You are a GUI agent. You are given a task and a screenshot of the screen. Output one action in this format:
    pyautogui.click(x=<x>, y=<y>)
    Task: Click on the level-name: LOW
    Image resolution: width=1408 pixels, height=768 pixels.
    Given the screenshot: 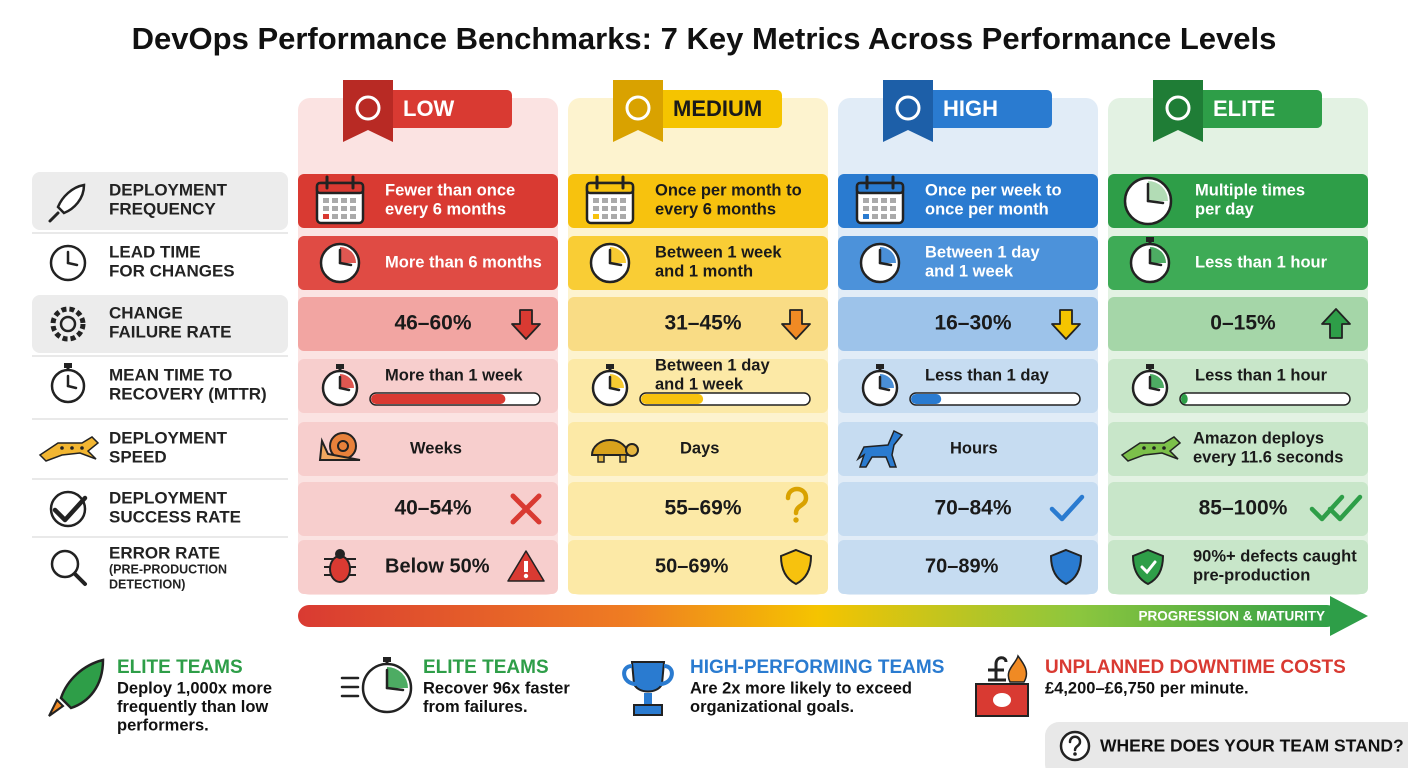 What is the action you would take?
    pyautogui.click(x=429, y=108)
    